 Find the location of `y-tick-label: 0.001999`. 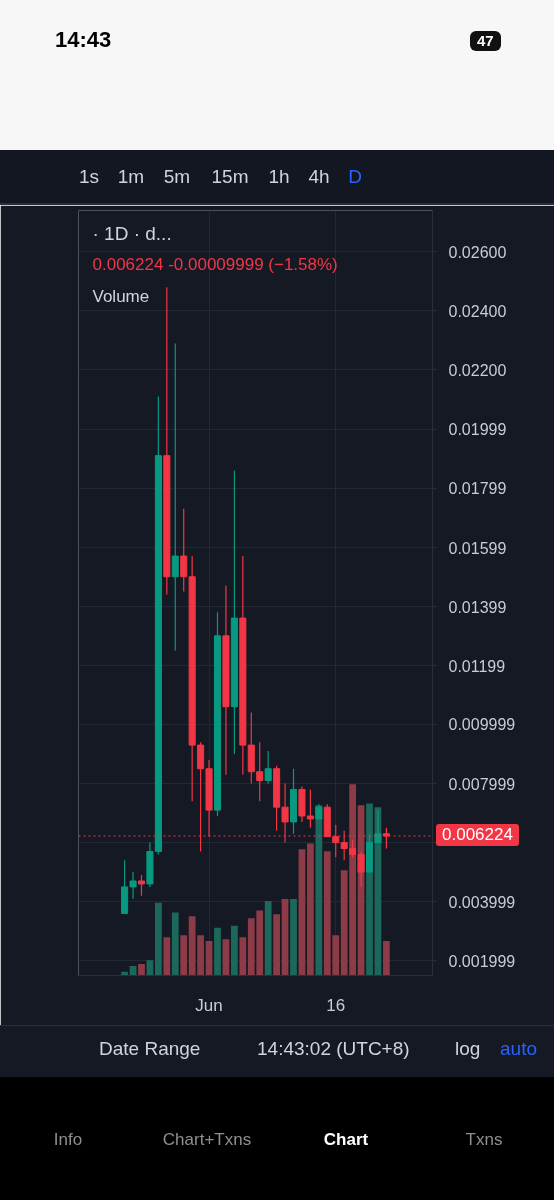

y-tick-label: 0.001999 is located at coordinates (482, 961).